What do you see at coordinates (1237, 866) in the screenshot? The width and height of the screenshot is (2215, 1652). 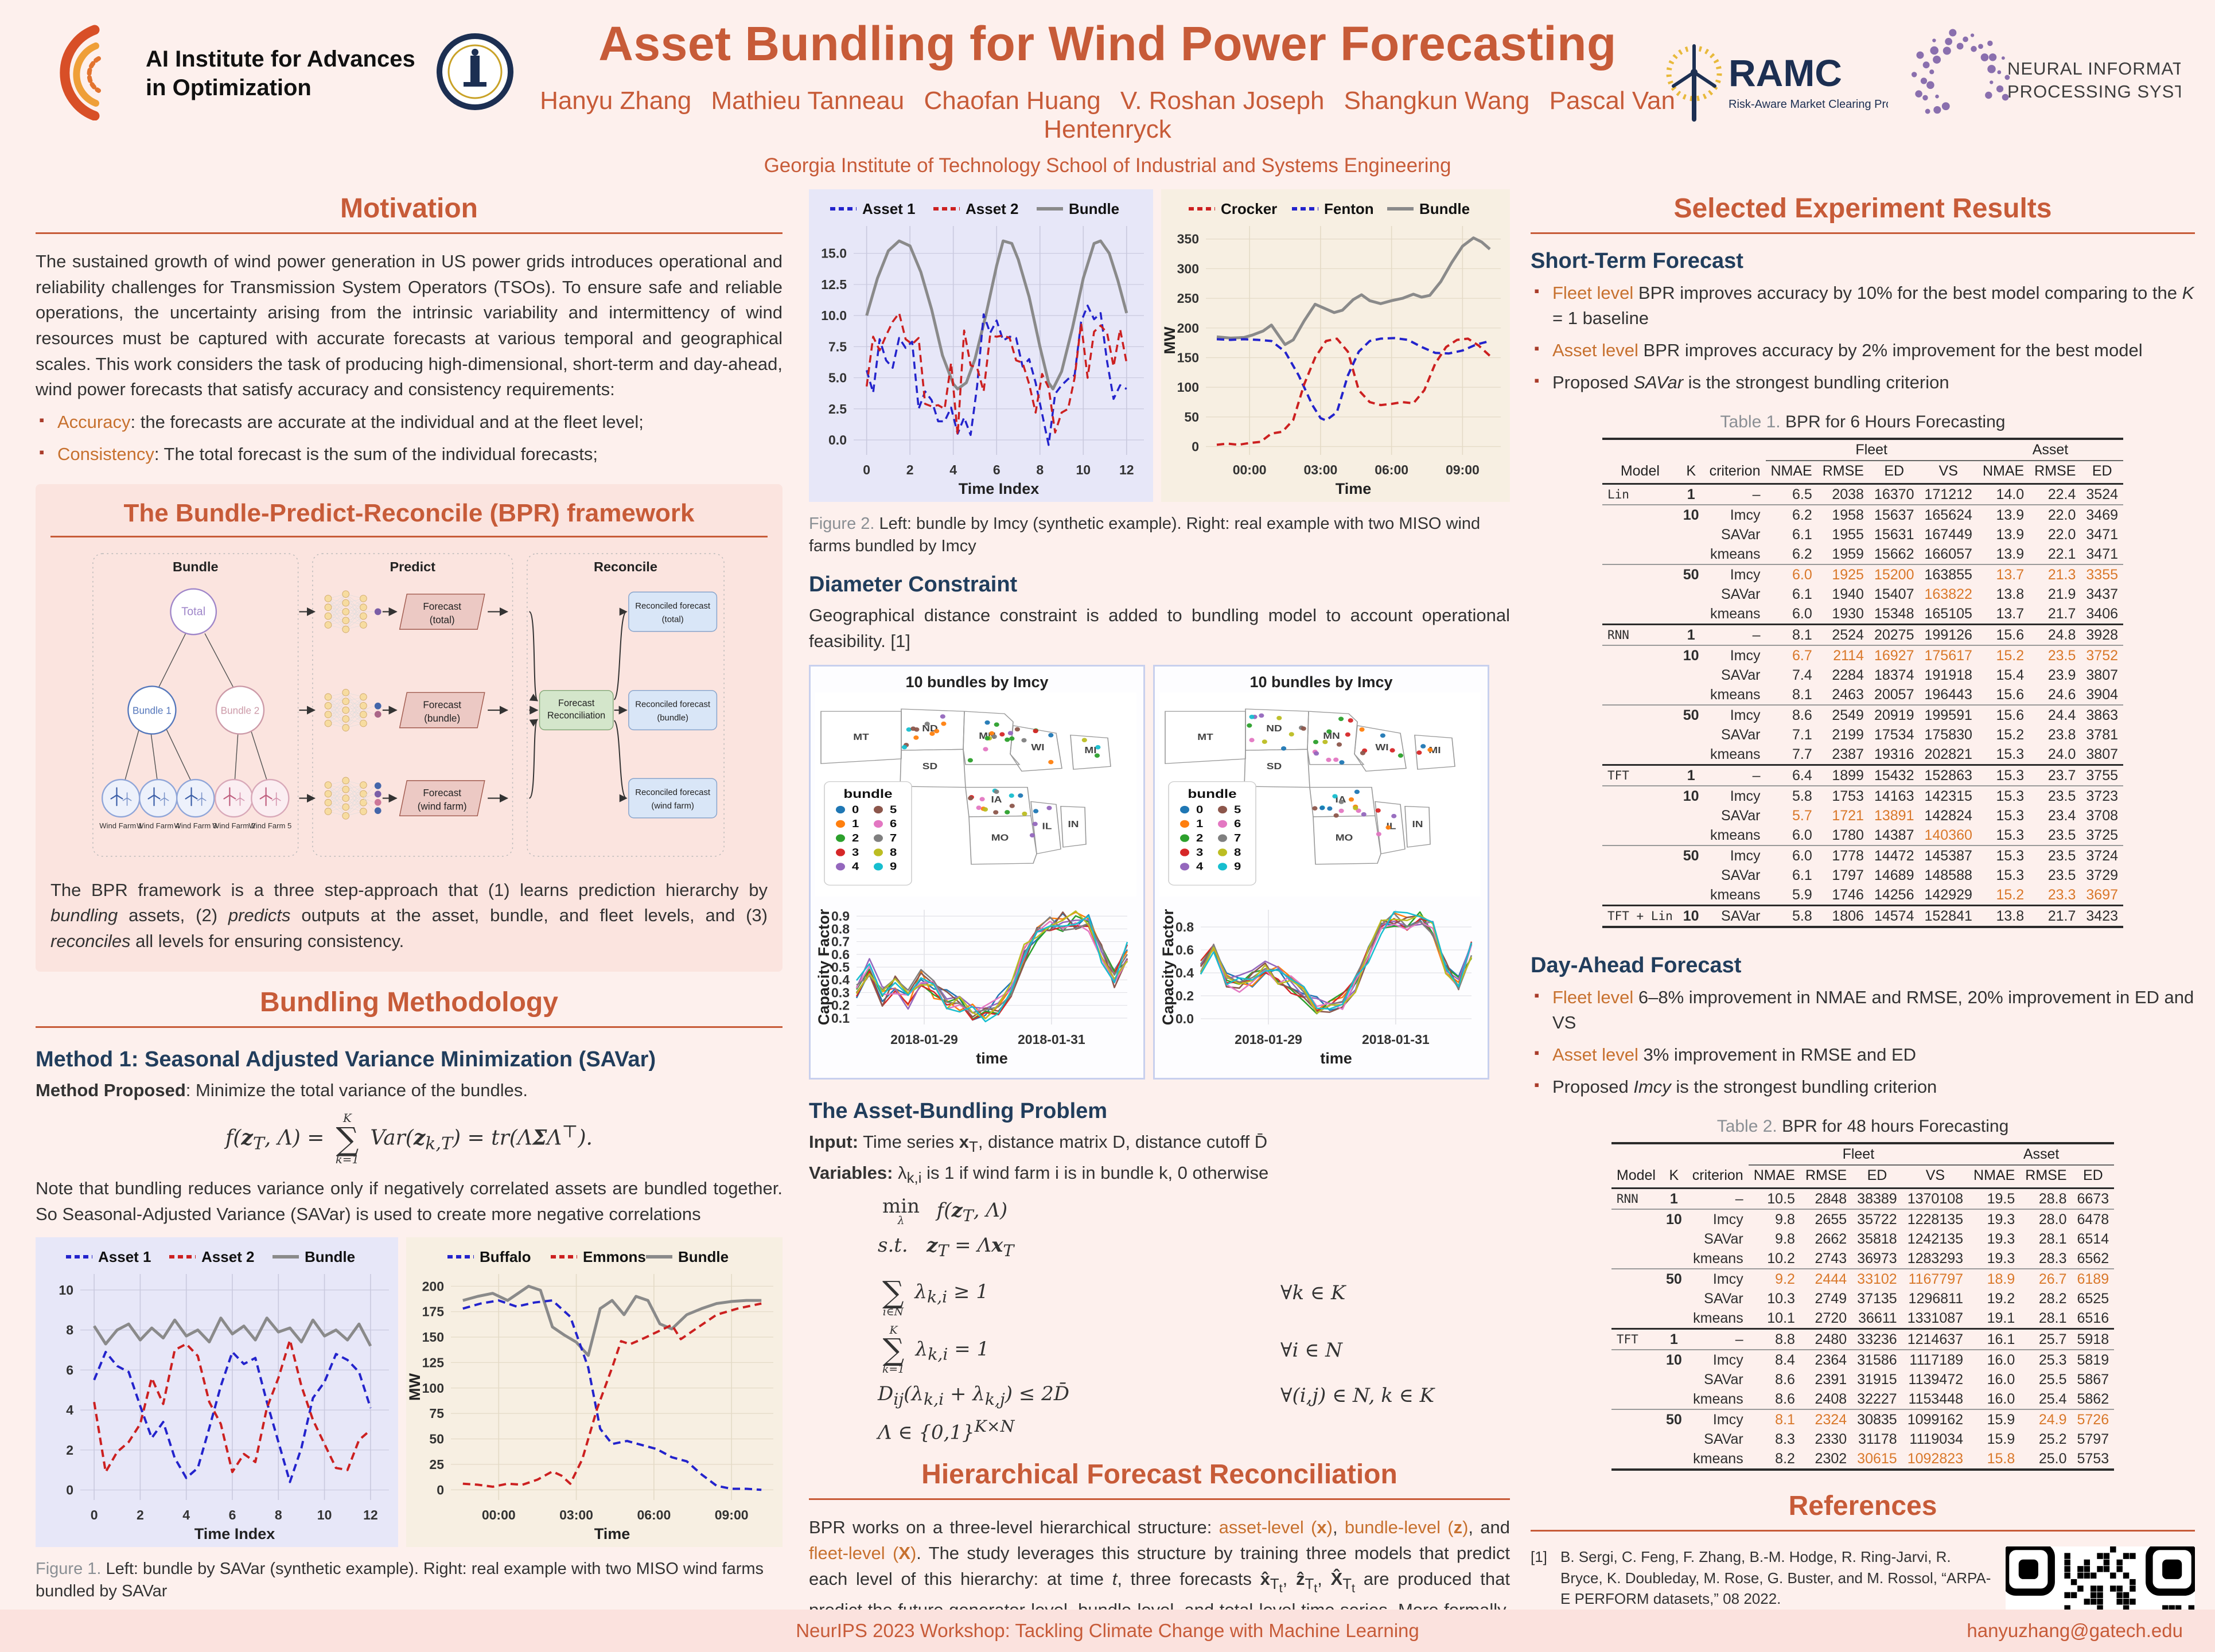 I see `svg-text: 9` at bounding box center [1237, 866].